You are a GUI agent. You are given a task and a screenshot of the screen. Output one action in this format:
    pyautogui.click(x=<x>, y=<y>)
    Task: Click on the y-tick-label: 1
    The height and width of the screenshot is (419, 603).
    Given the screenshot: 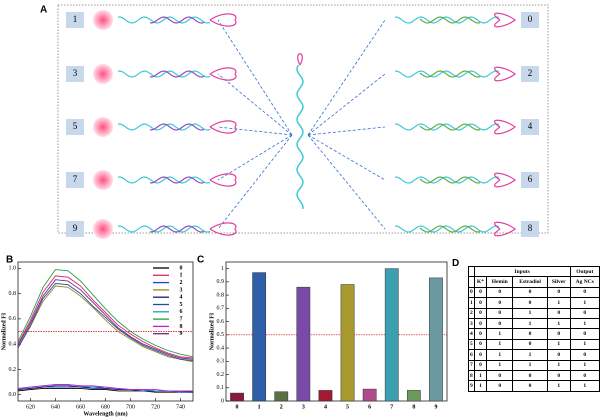 What is the action you would take?
    pyautogui.click(x=222, y=269)
    